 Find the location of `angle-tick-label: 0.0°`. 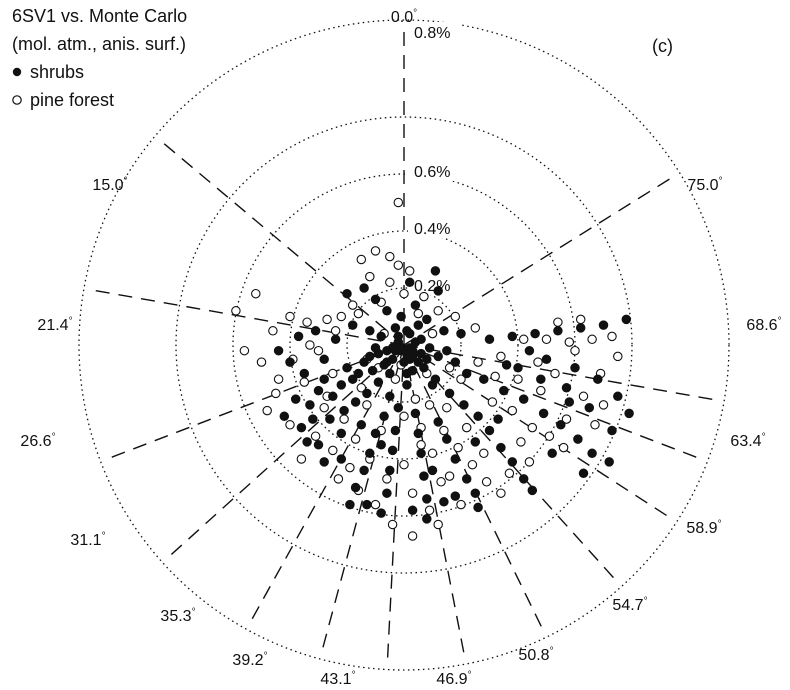

angle-tick-label: 0.0° is located at coordinates (404, 17).